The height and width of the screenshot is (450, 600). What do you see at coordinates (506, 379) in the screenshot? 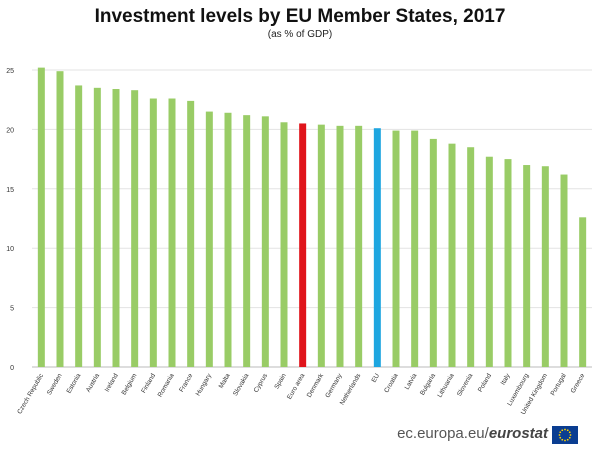
I see `x-tick-label: Italy` at bounding box center [506, 379].